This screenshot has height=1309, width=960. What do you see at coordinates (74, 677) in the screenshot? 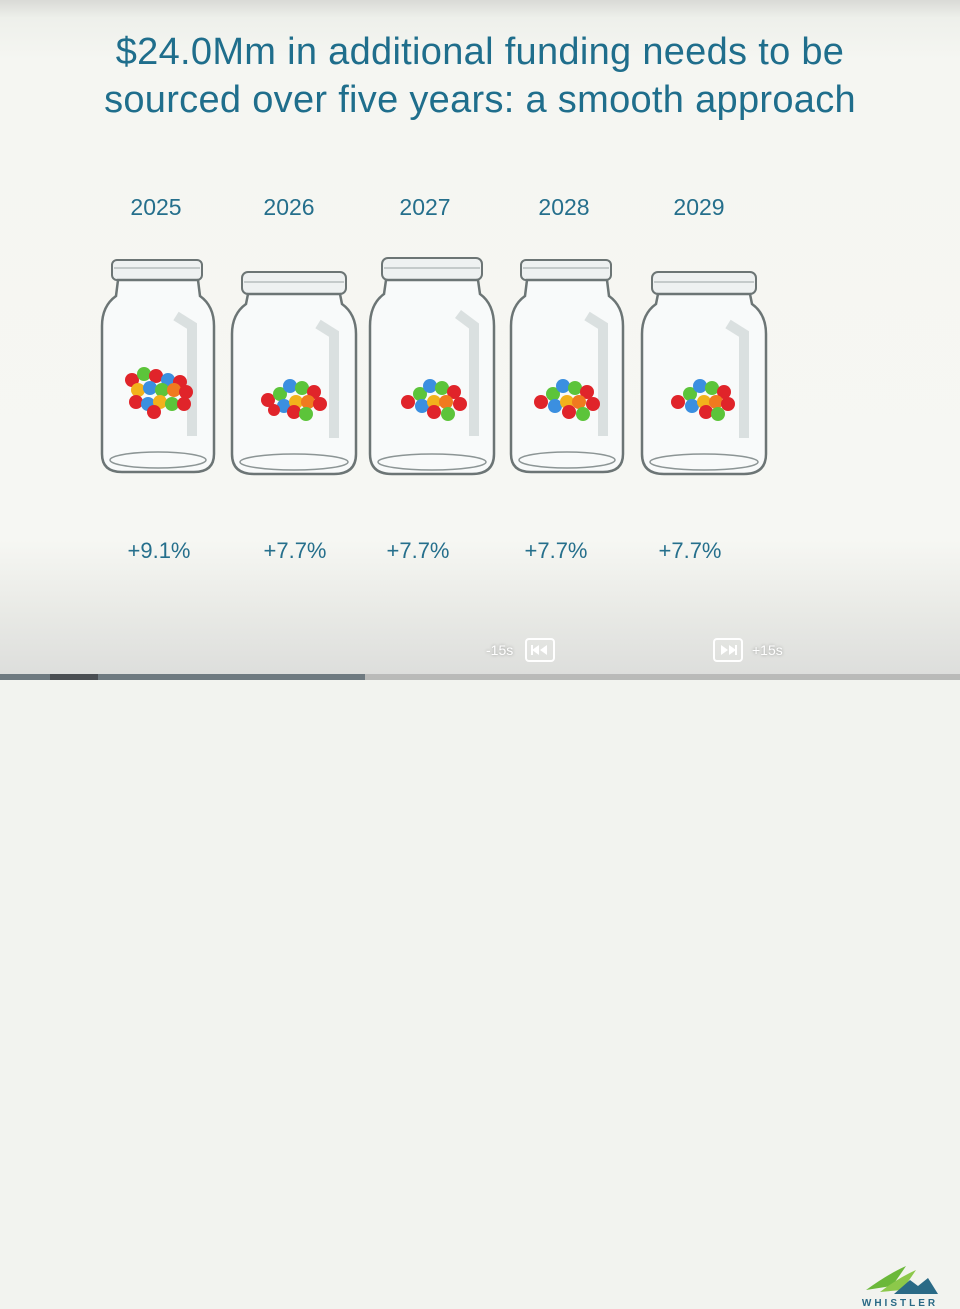
I see `progress-thumb` at bounding box center [74, 677].